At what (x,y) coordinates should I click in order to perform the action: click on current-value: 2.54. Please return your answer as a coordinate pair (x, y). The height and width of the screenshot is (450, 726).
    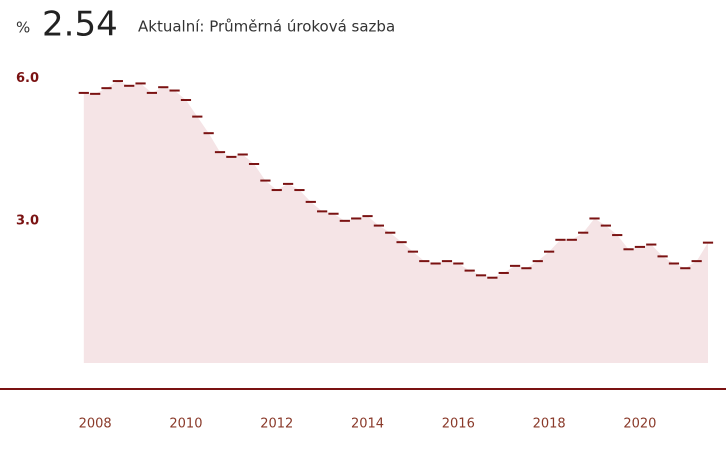
    Looking at the image, I should click on (80, 25).